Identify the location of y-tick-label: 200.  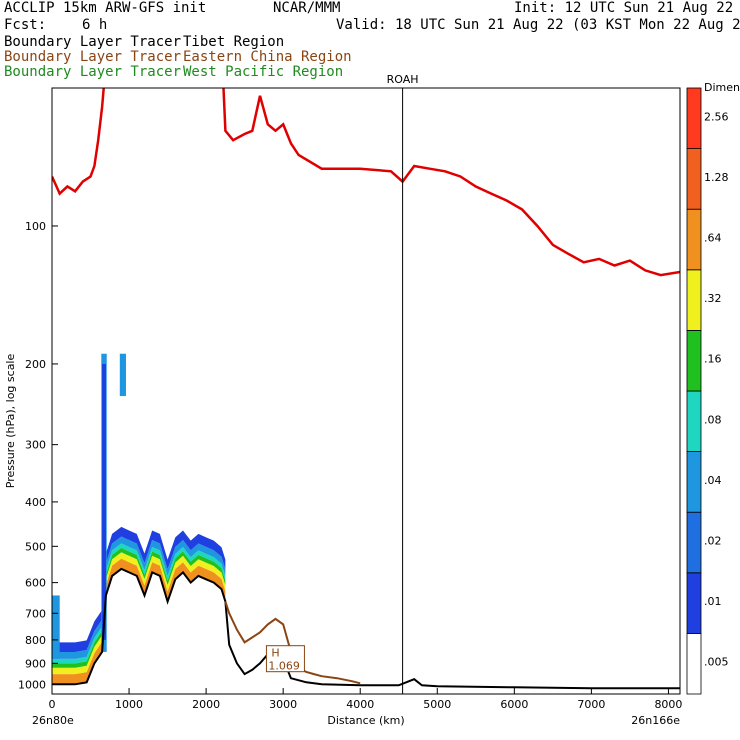
(35, 364).